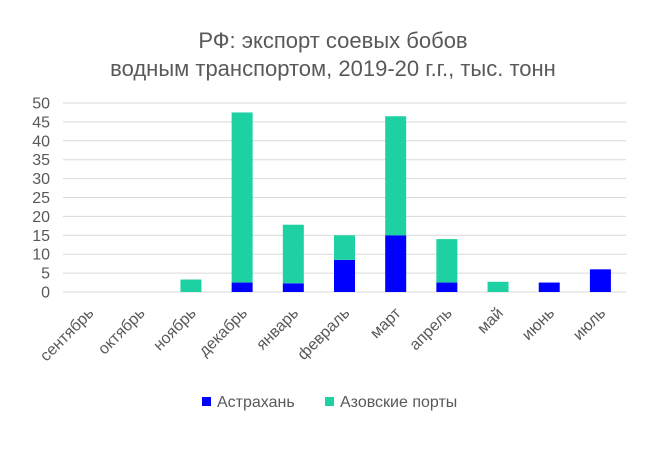 The width and height of the screenshot is (652, 458). Describe the element at coordinates (41, 179) in the screenshot. I see `y-tick-label: 30` at that location.